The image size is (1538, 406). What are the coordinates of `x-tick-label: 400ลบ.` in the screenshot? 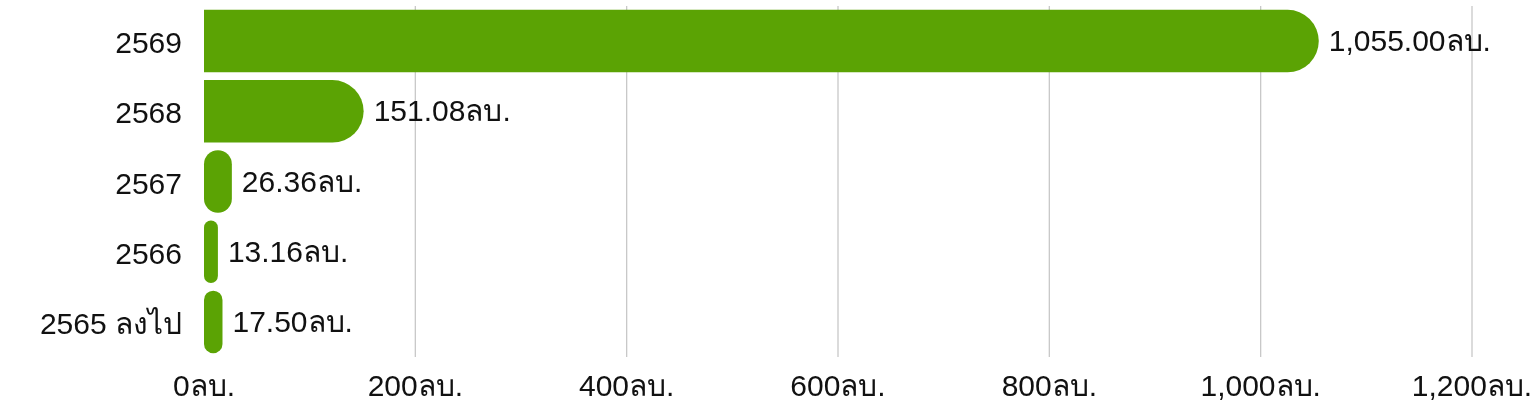 It's located at (626, 385).